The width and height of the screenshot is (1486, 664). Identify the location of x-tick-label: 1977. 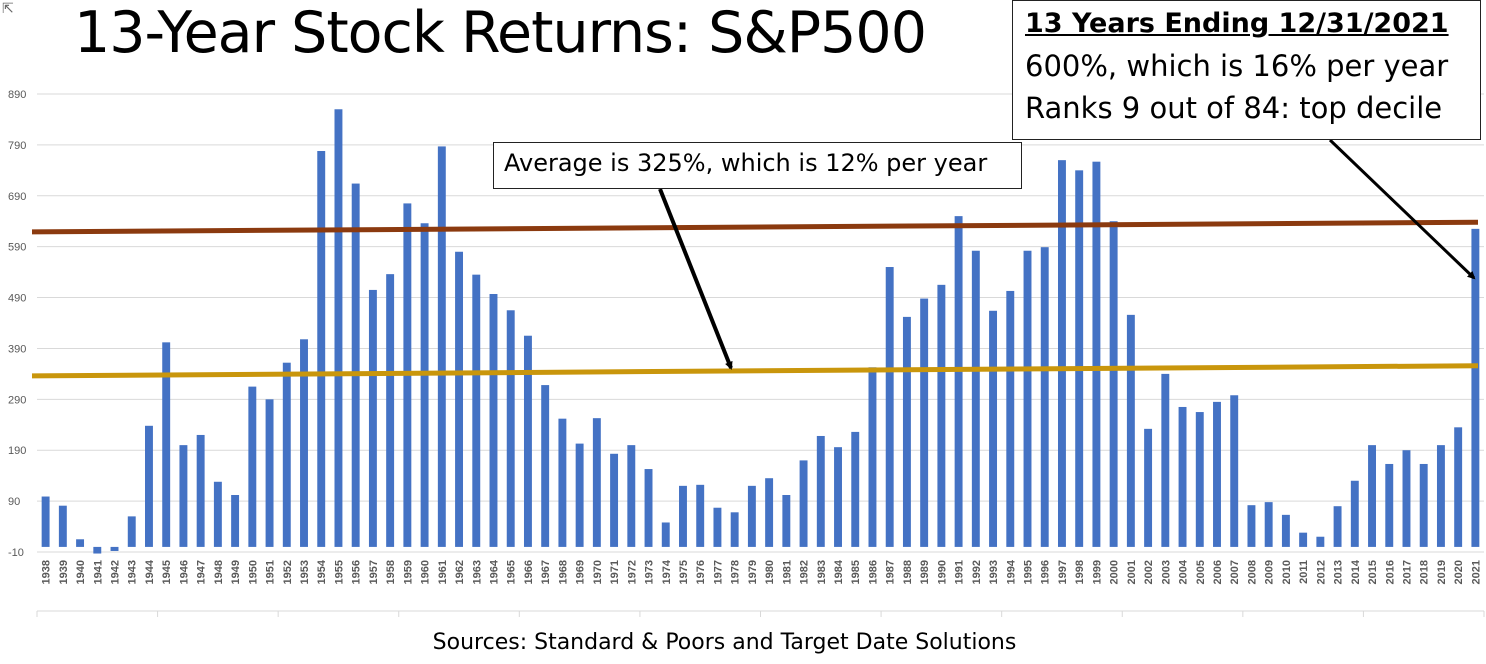
(718, 572).